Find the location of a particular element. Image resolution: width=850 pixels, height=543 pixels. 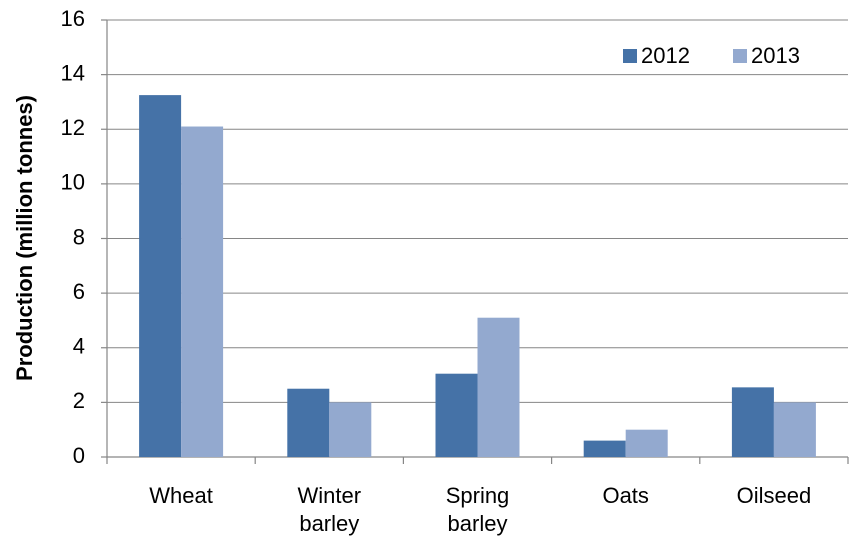

y-tick-label: 6 is located at coordinates (79, 291).